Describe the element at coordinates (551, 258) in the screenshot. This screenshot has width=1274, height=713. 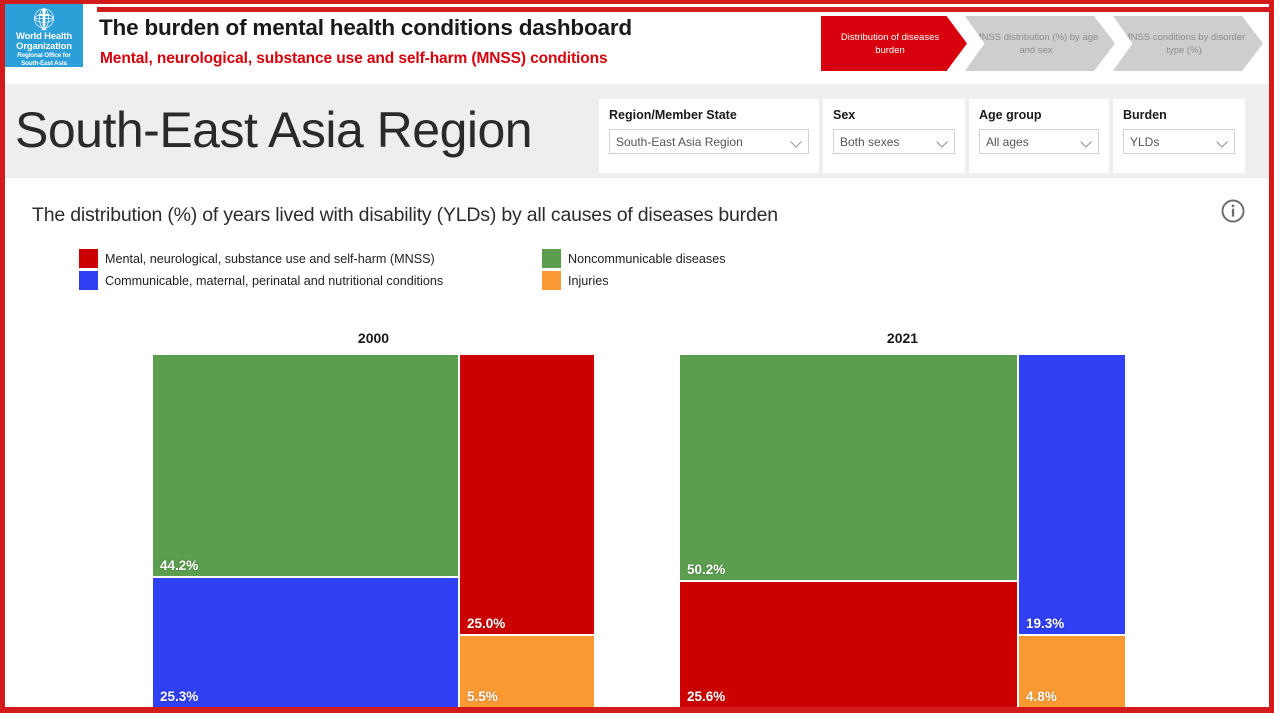
I see `legend-swatch-noncommunicable` at that location.